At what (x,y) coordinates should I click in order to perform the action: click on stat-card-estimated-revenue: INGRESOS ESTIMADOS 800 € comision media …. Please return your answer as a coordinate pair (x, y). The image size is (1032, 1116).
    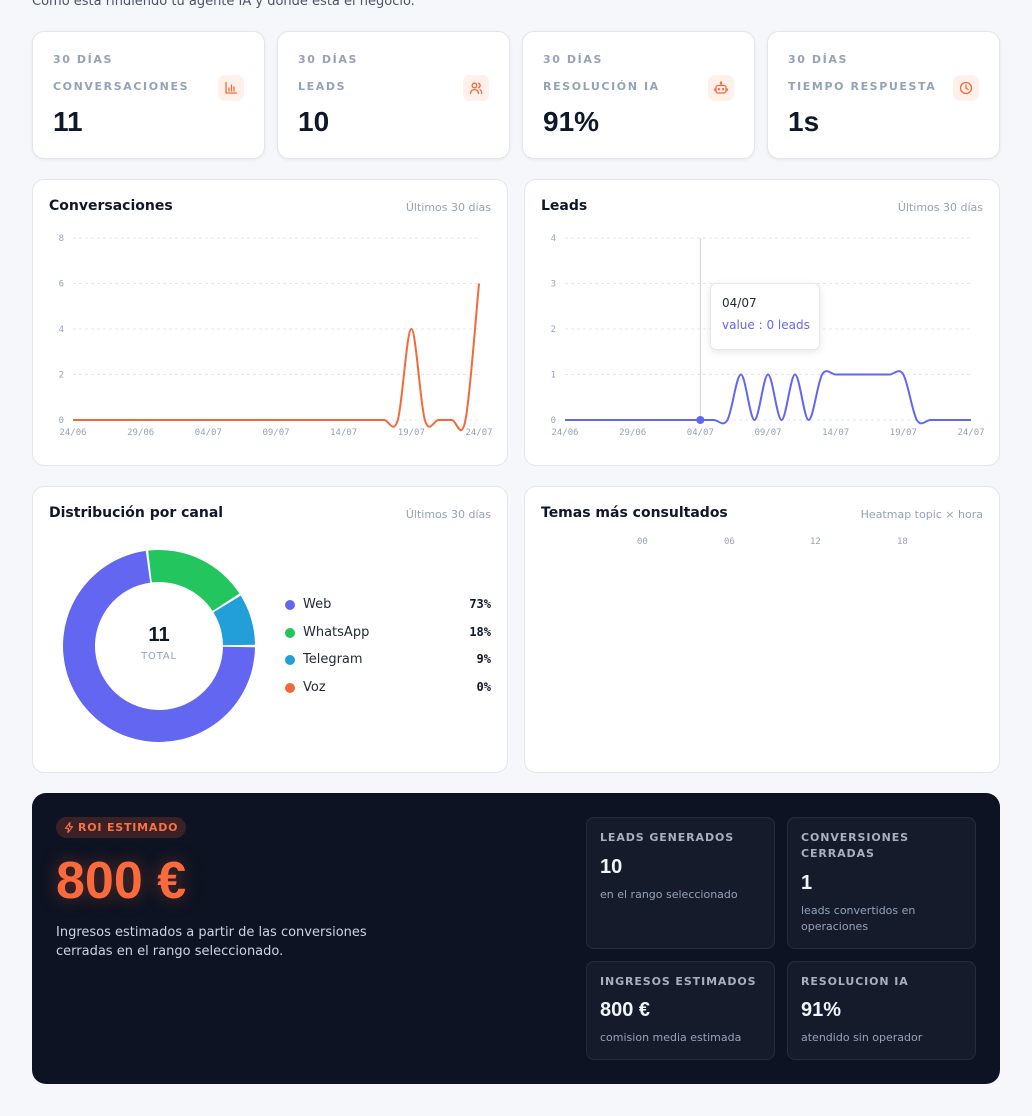
    Looking at the image, I should click on (680, 1010).